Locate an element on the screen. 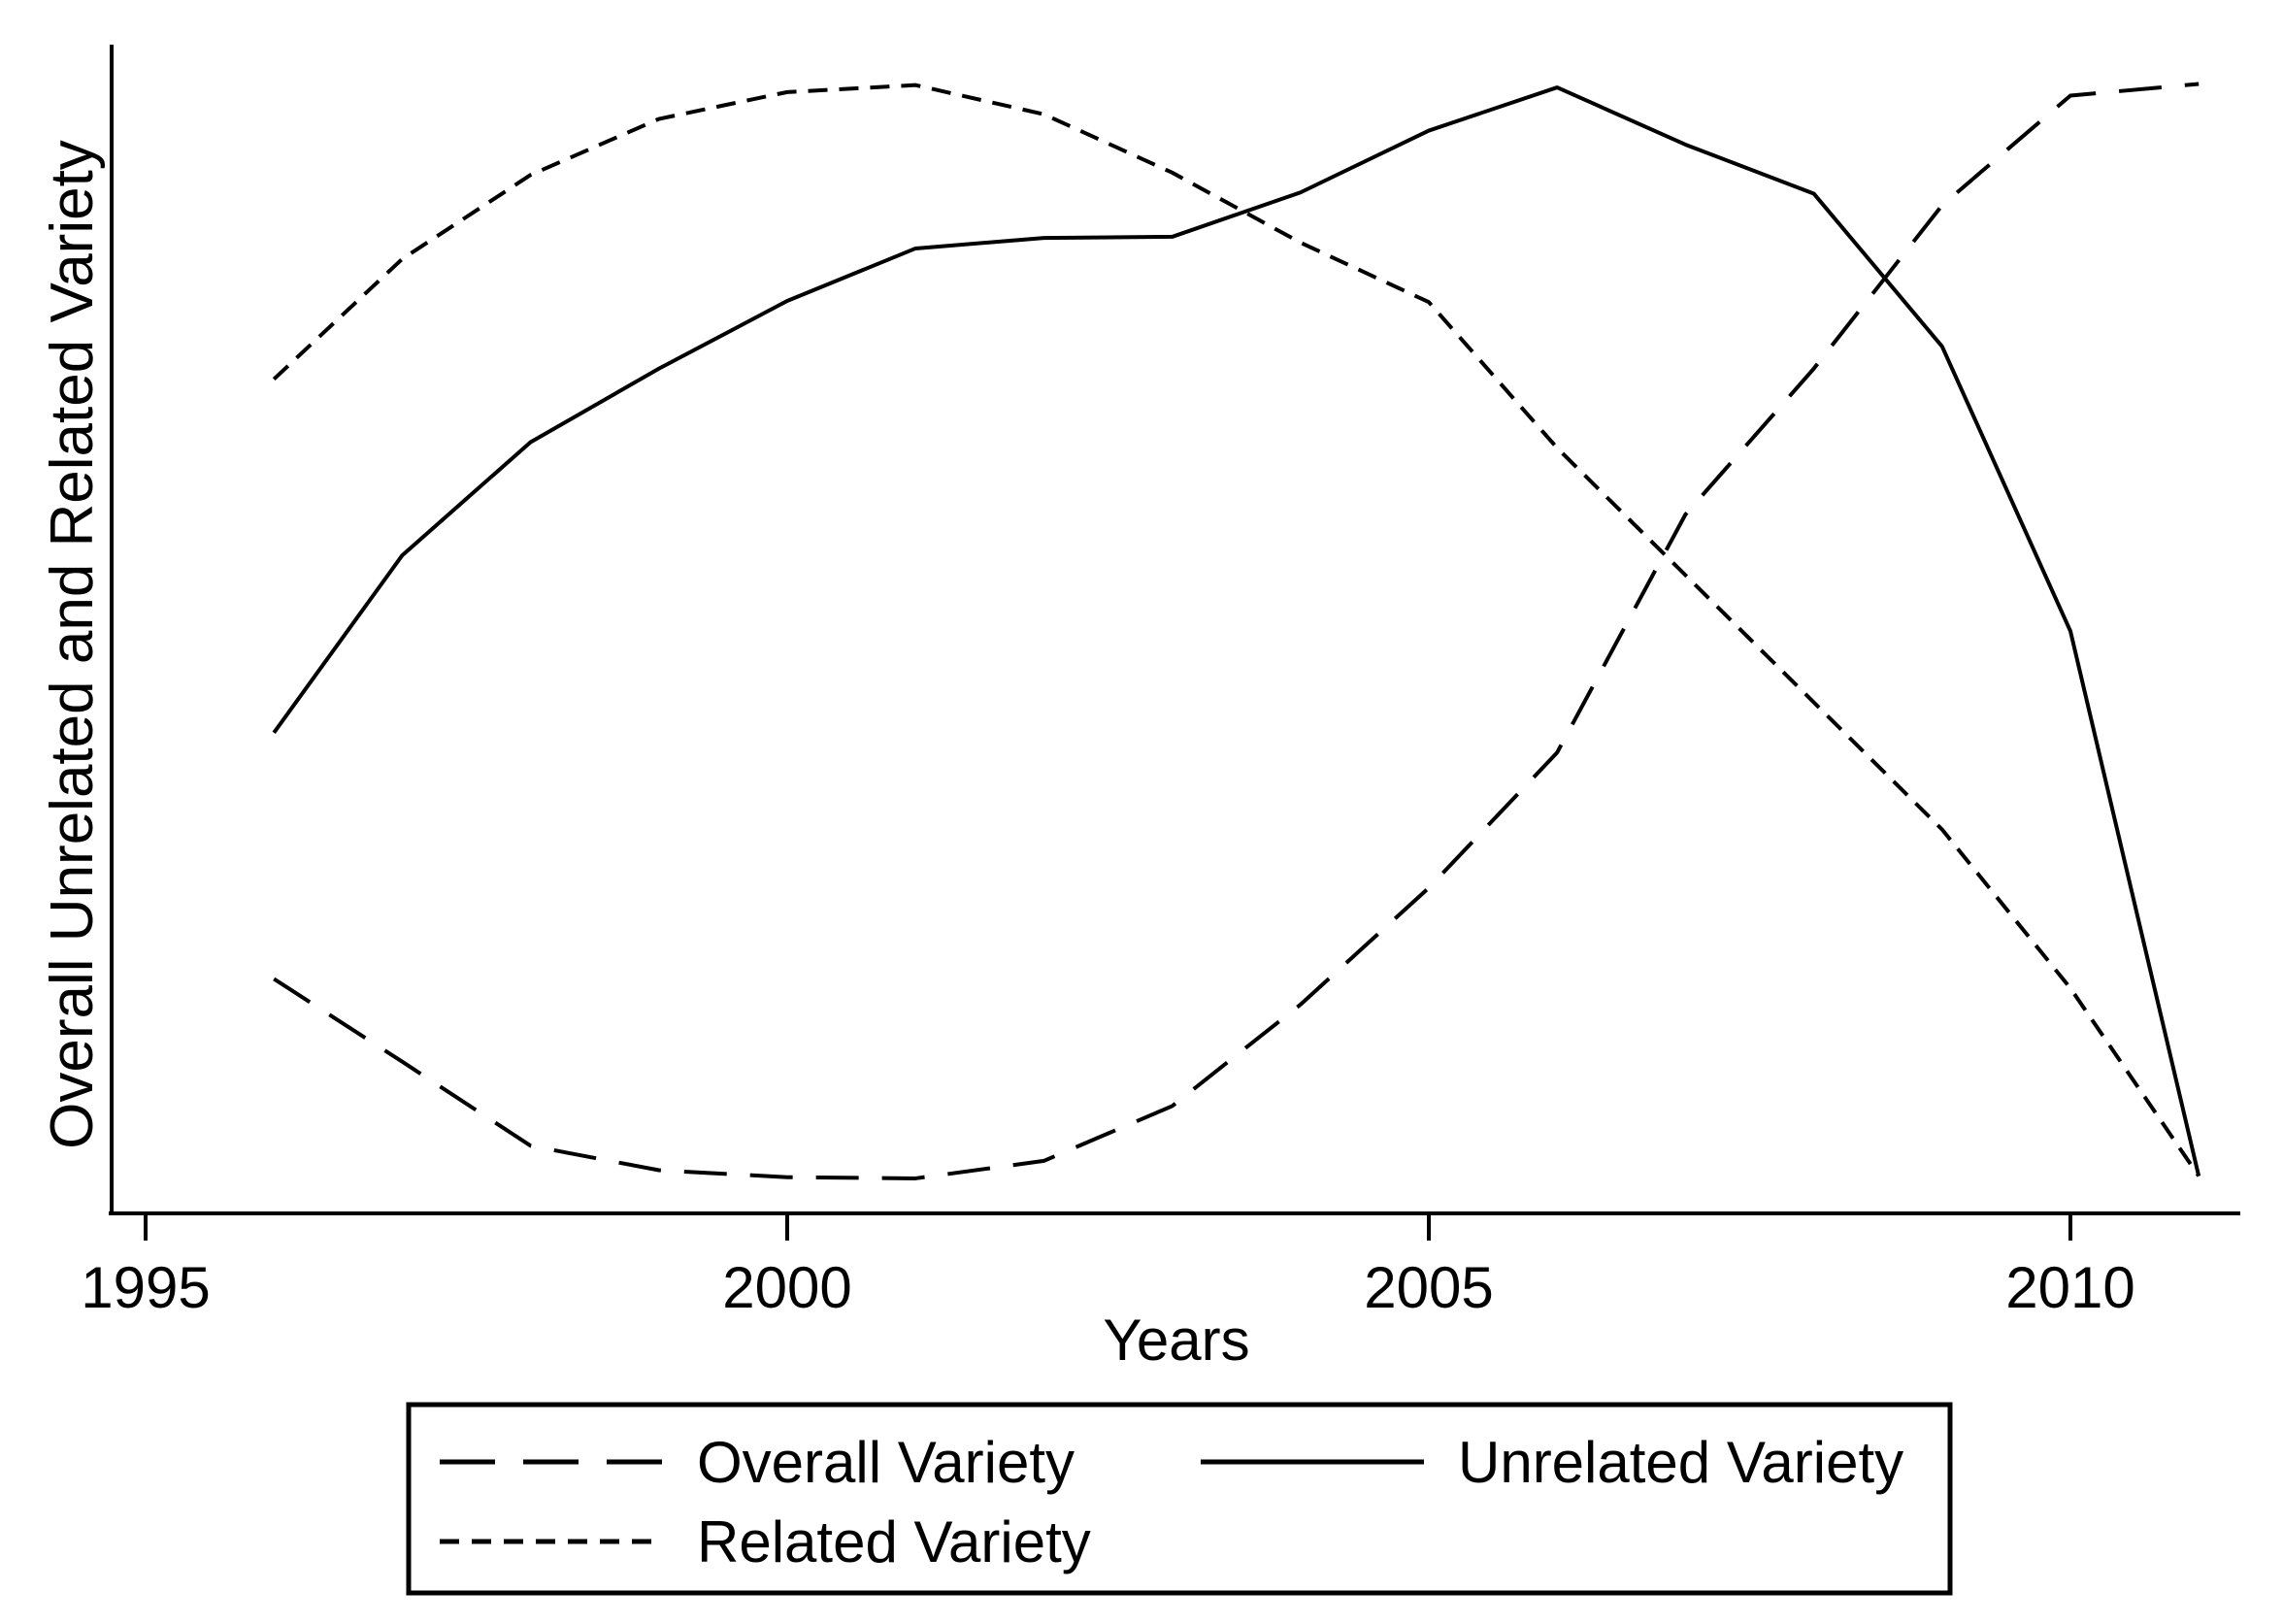 Image resolution: width=2283 pixels, height=1624 pixels. legend-box is located at coordinates (1179, 1499).